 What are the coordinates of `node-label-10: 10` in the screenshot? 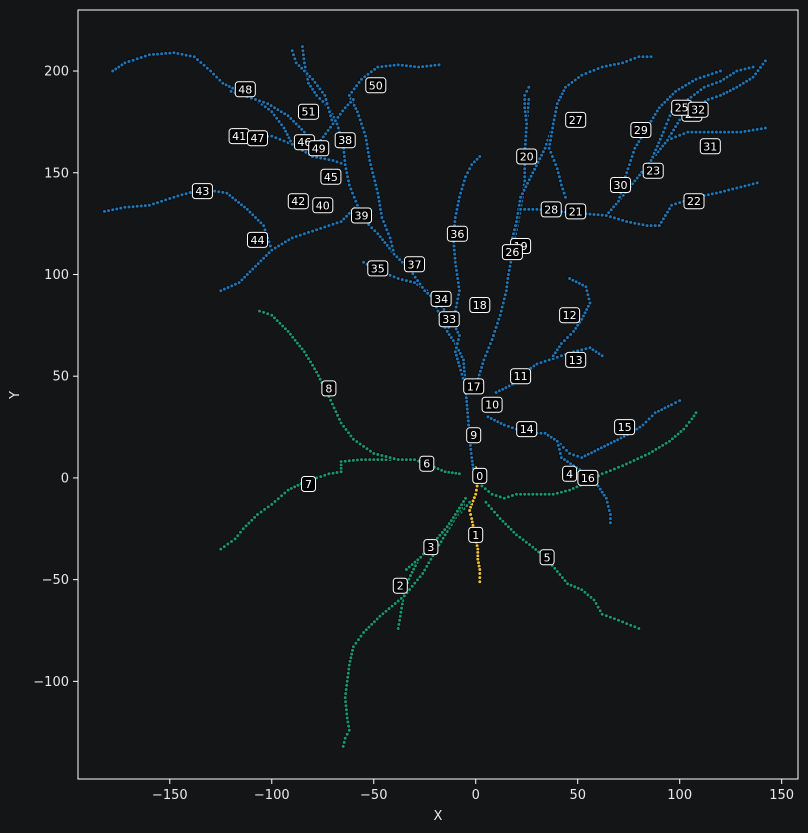 It's located at (492, 404).